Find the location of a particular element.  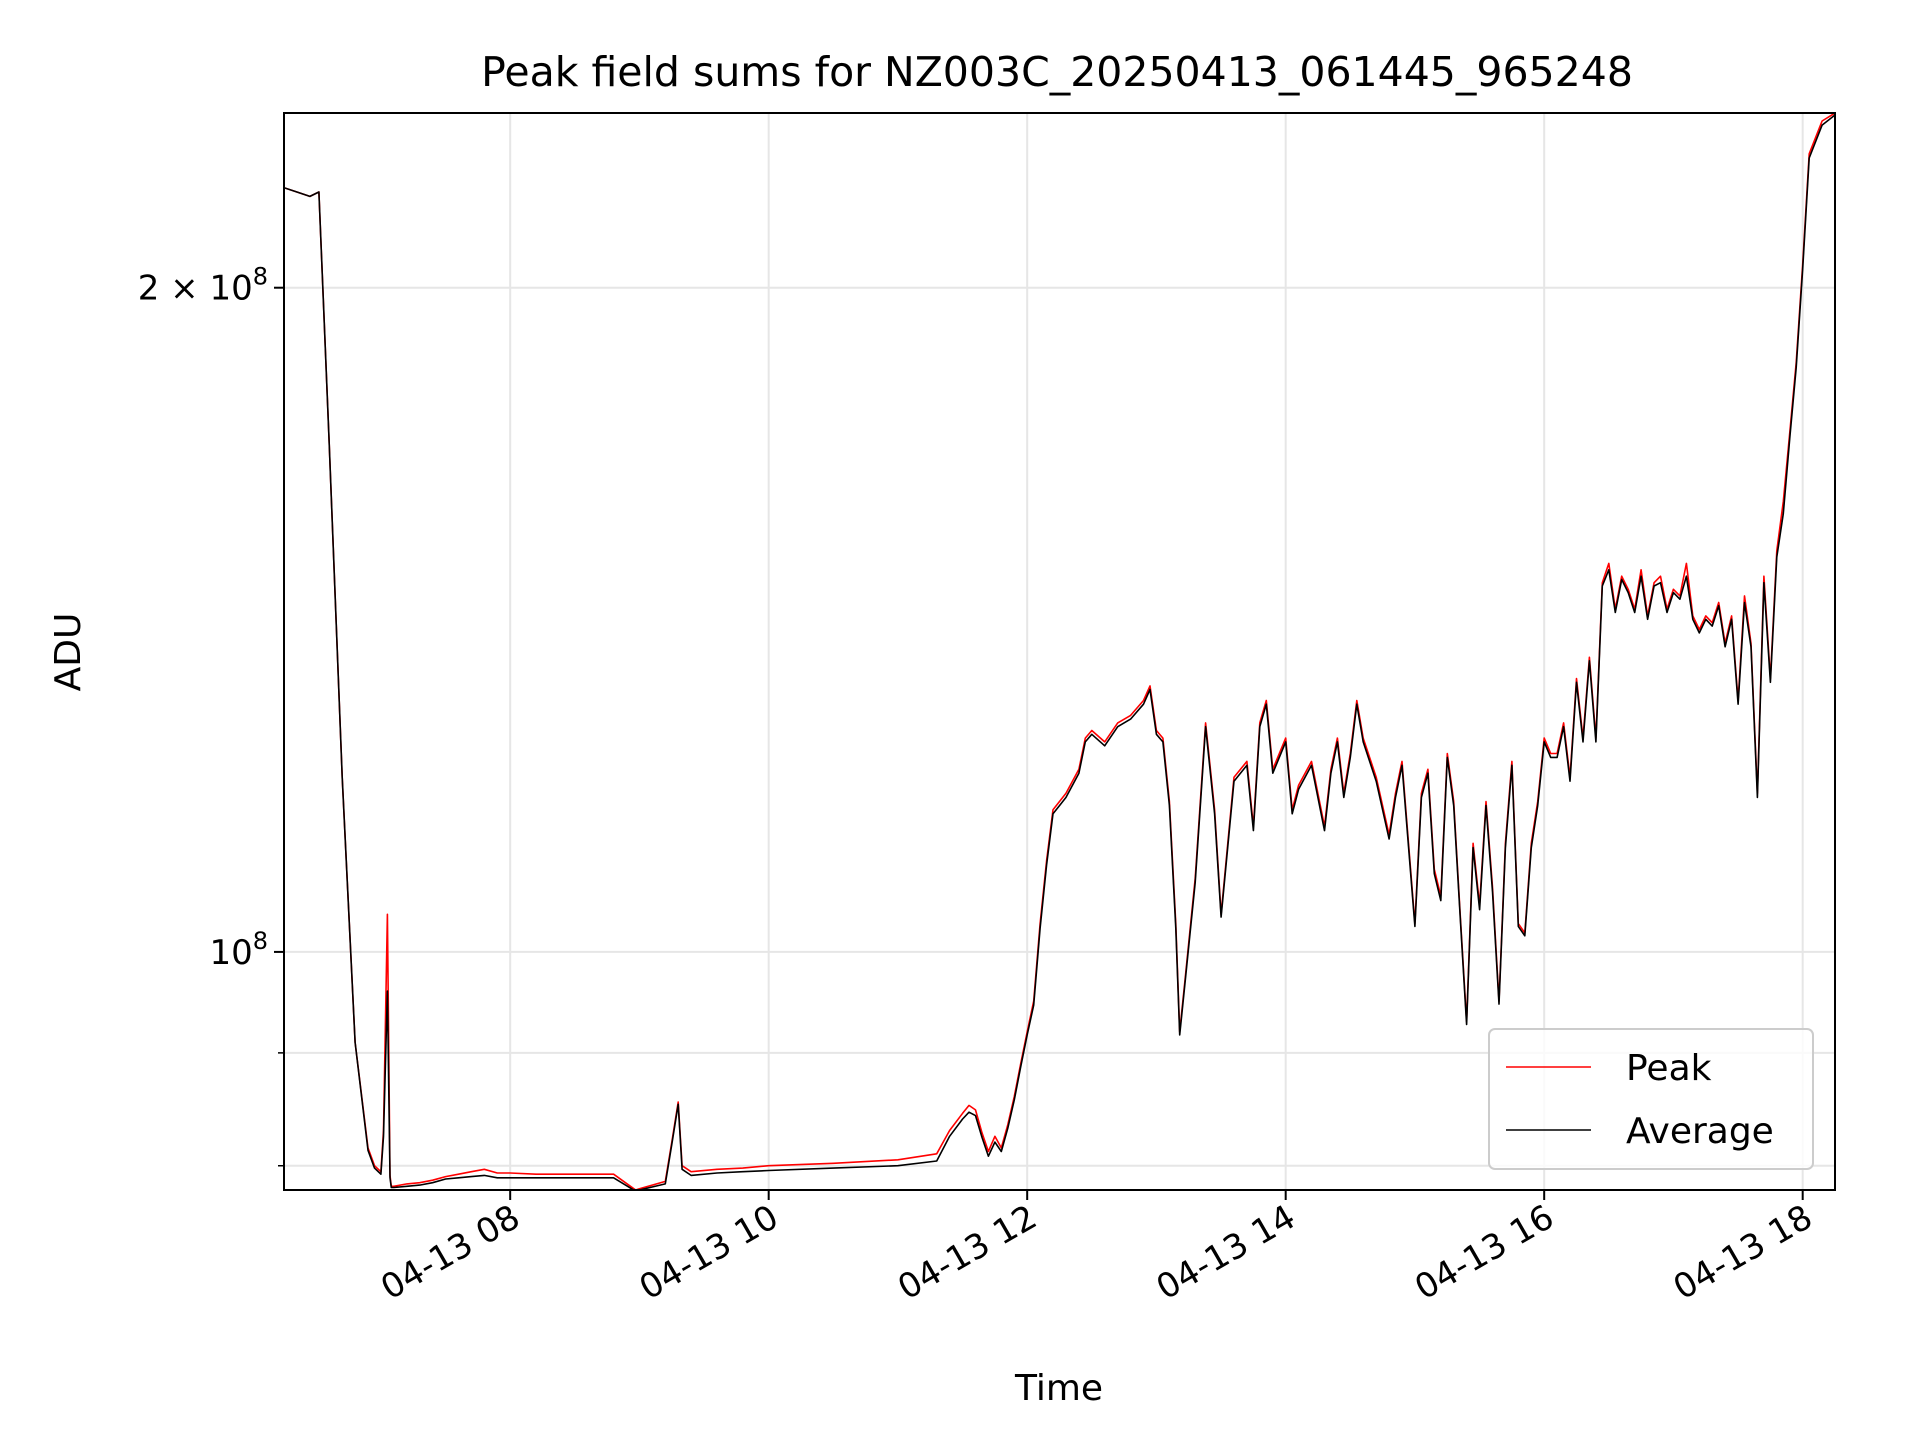

y-tick-label: 2 × 108 is located at coordinates (203, 286).